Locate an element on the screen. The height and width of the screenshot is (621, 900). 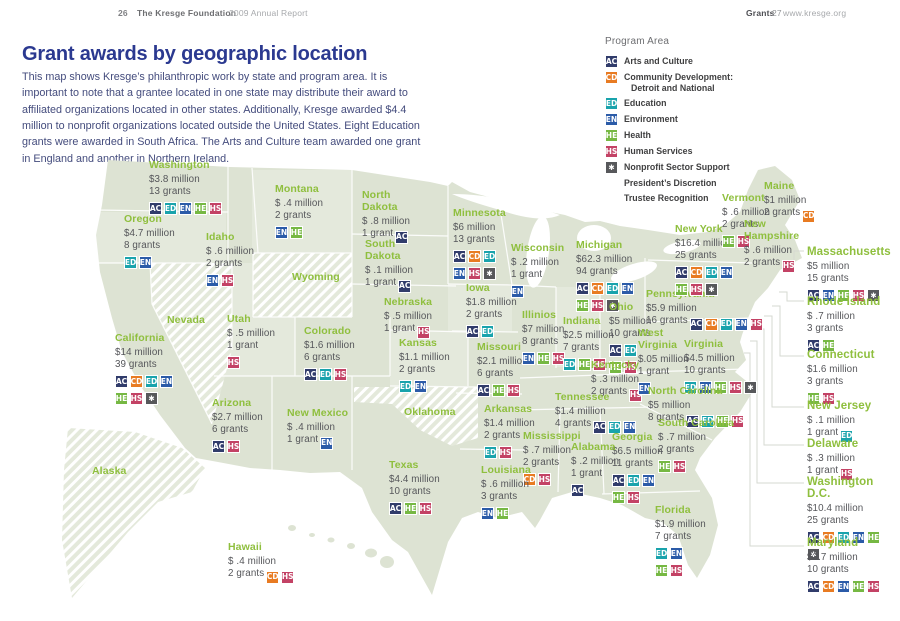
legend-item-label: Nonprofit Sector Support is located at coordinates (677, 167).